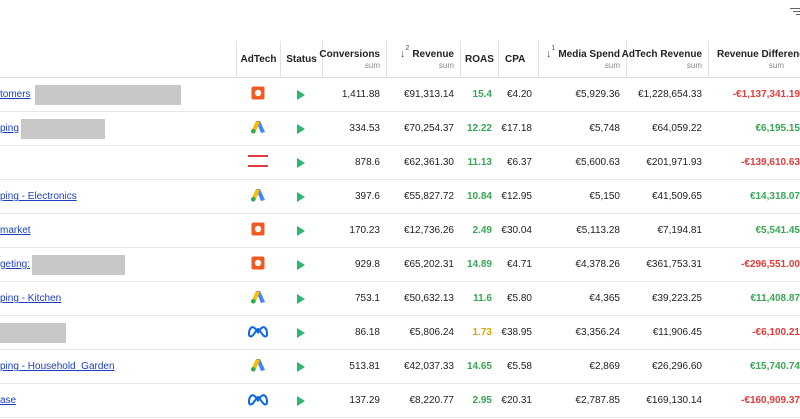  Describe the element at coordinates (519, 298) in the screenshot. I see `cpa-value: €5.80` at that location.